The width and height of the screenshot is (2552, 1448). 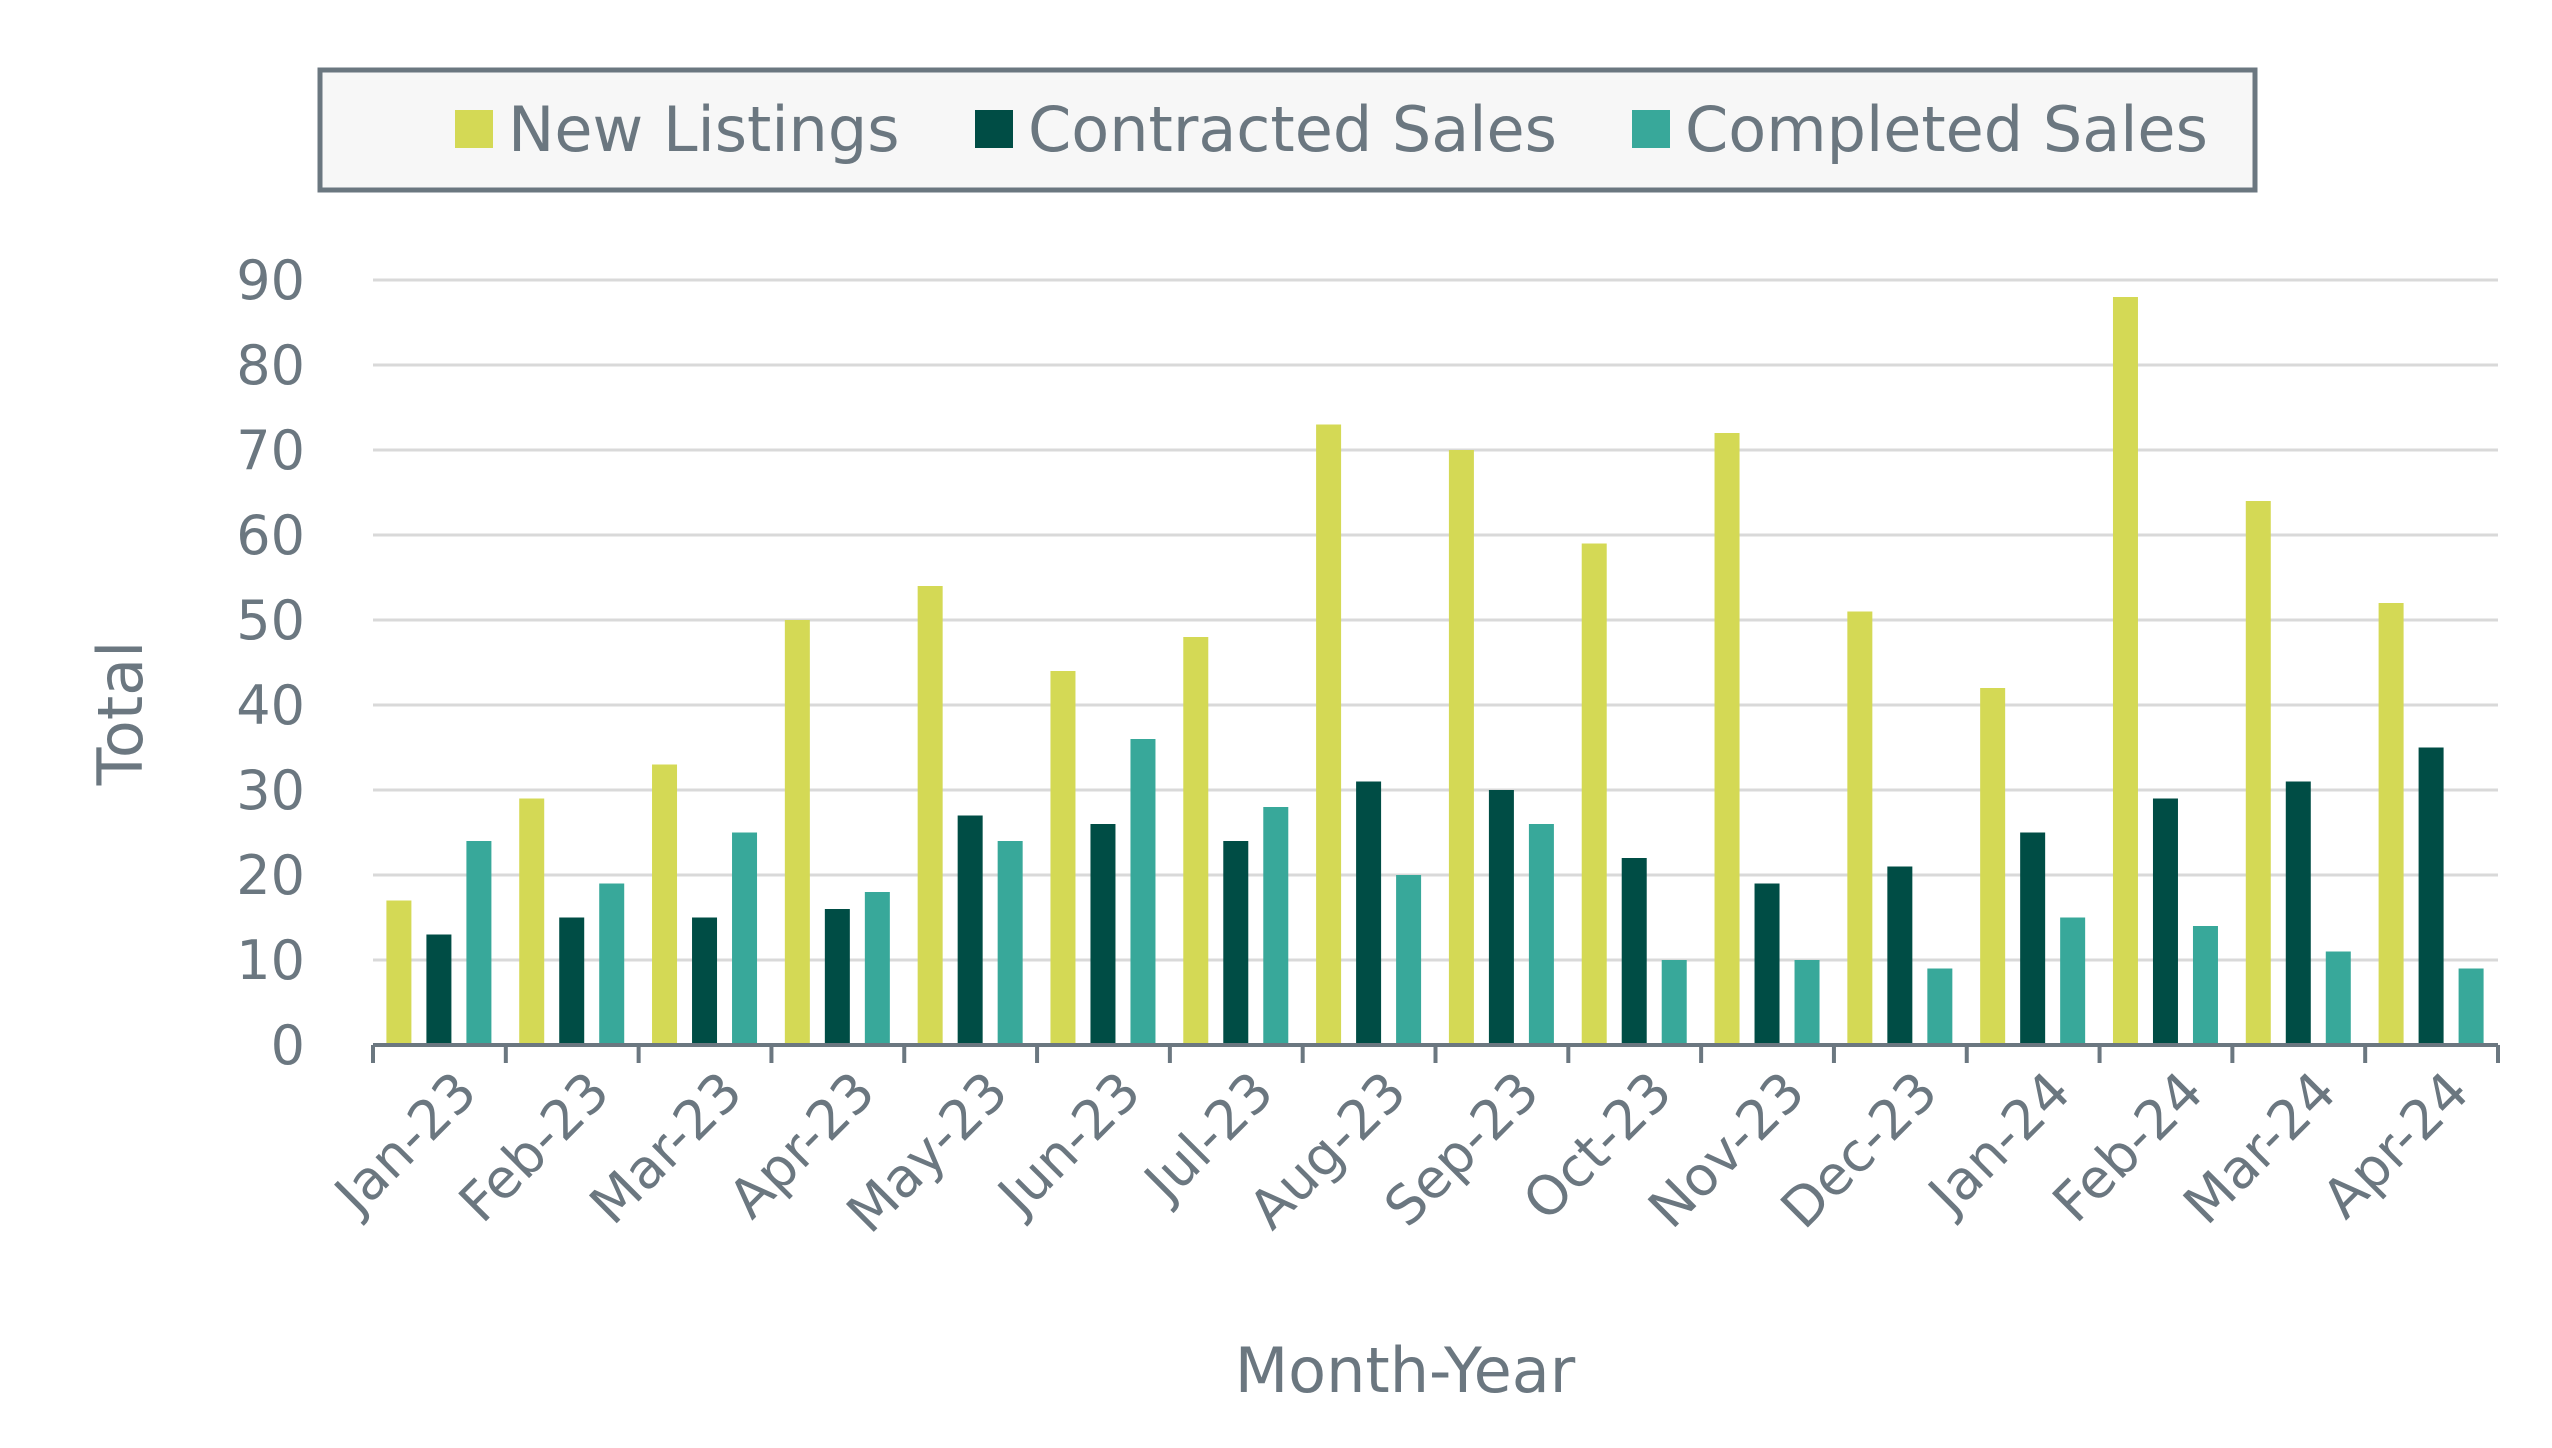 What do you see at coordinates (270, 960) in the screenshot?
I see `y-tick-label: 10` at bounding box center [270, 960].